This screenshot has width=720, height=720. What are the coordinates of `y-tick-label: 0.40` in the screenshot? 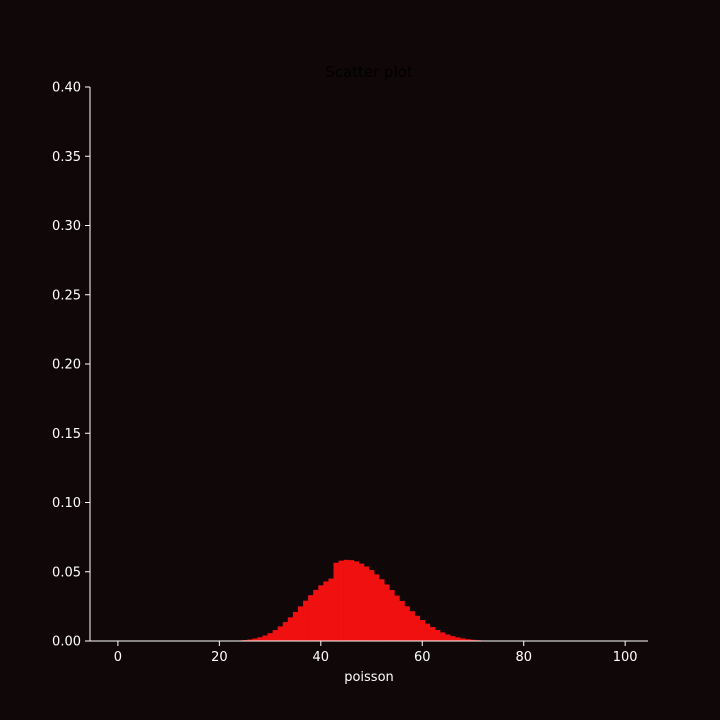 It's located at (66, 88).